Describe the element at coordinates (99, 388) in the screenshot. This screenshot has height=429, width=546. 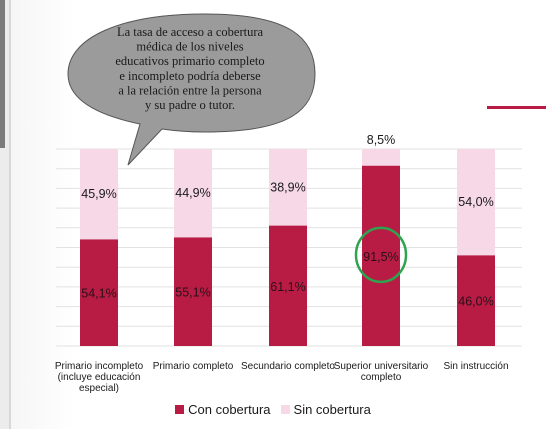
I see `category-label: especial)` at that location.